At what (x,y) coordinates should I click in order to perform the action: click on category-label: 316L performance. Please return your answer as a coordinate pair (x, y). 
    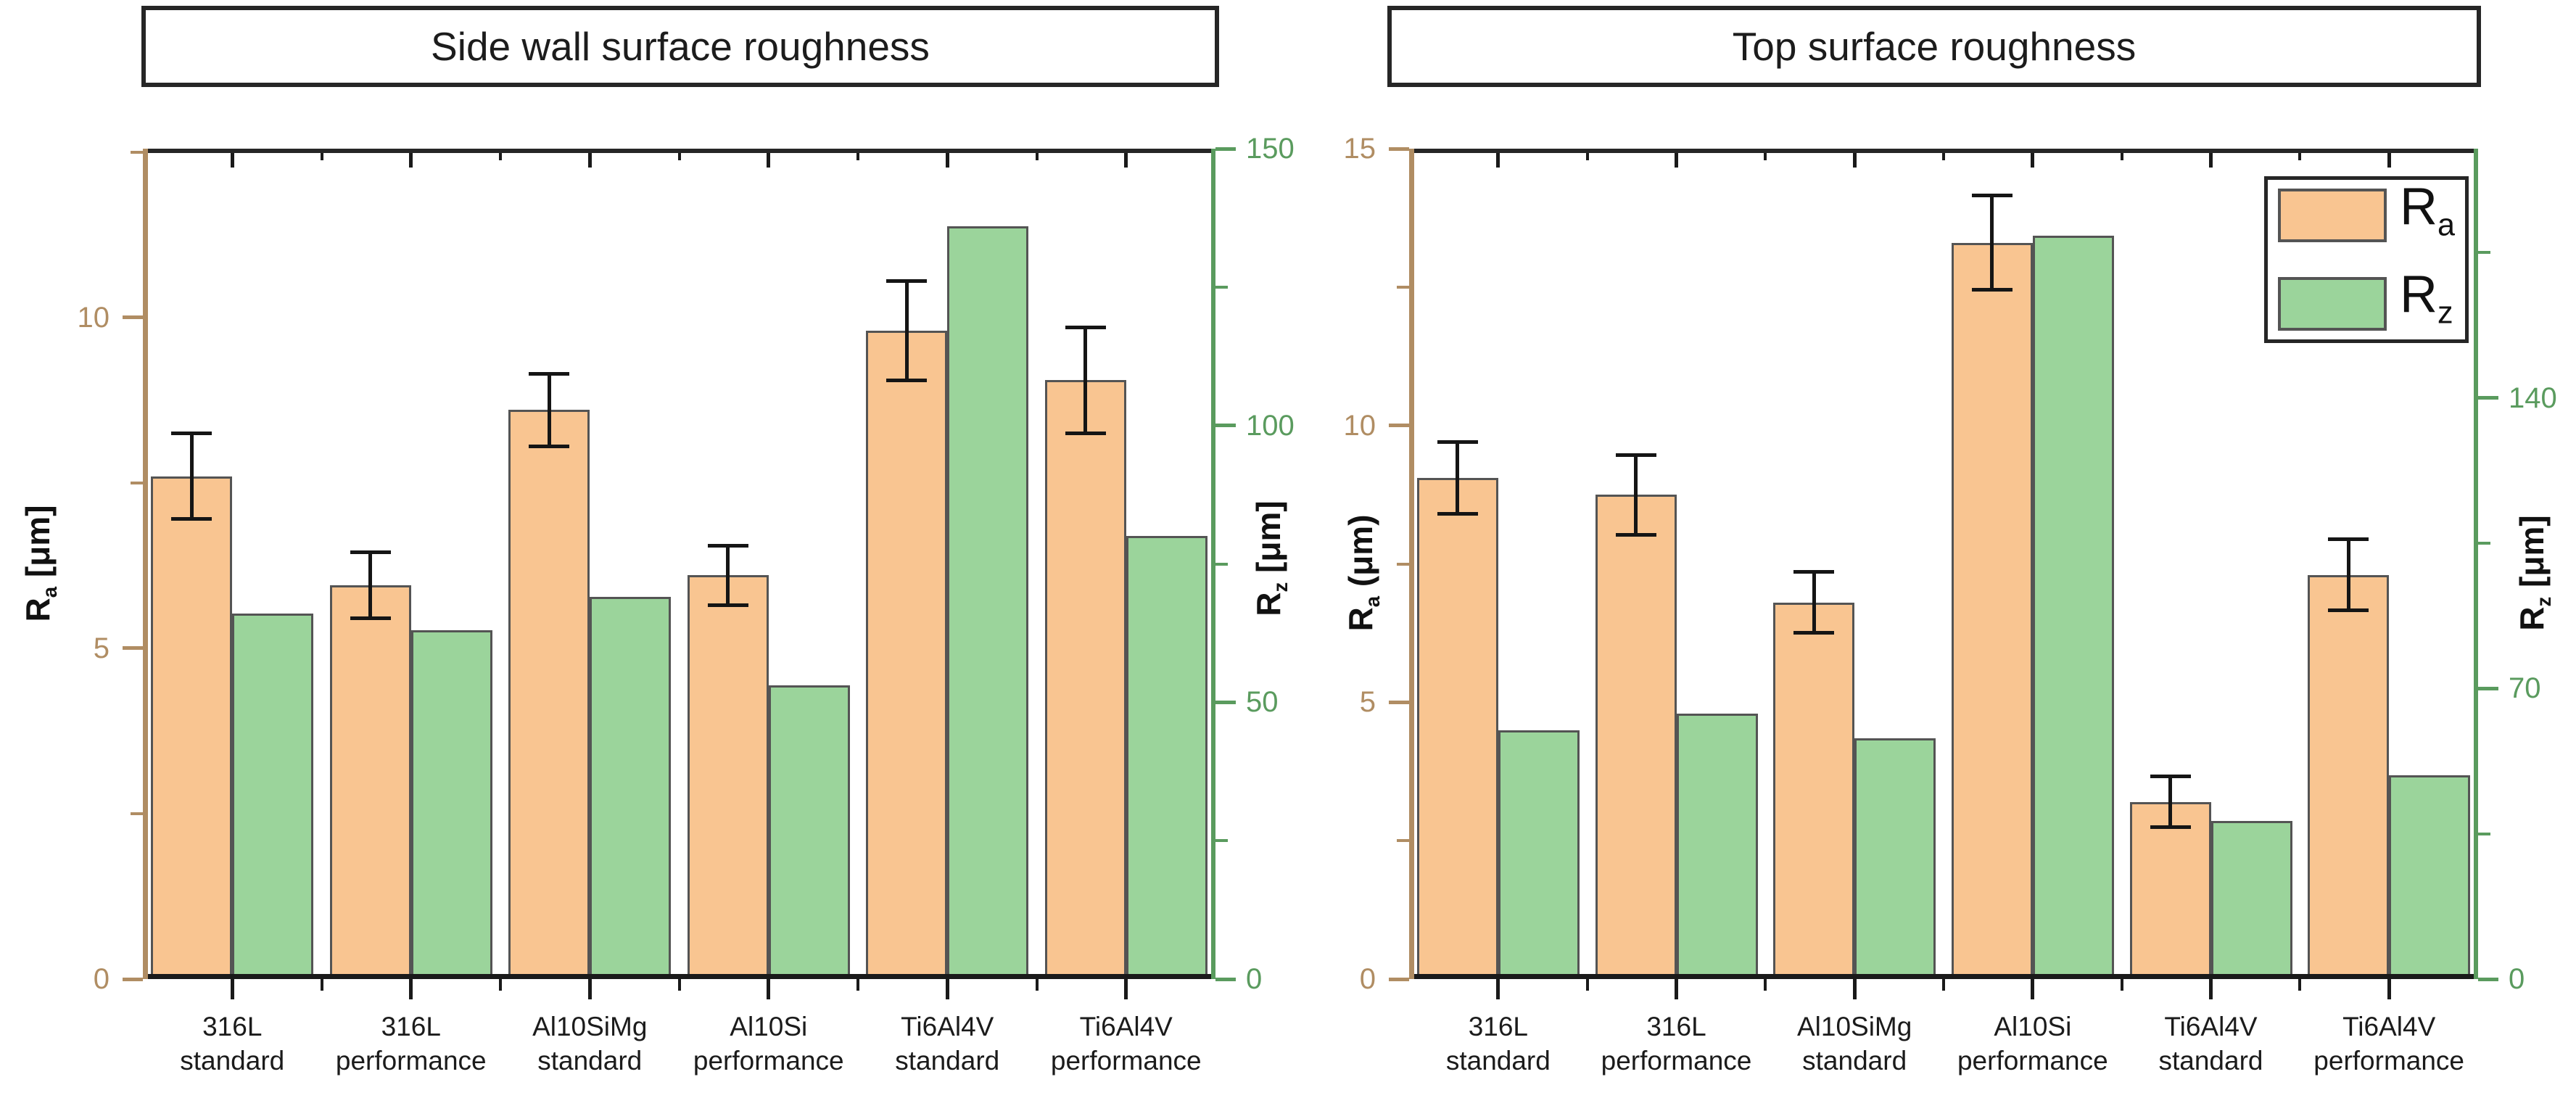
    Looking at the image, I should click on (411, 1044).